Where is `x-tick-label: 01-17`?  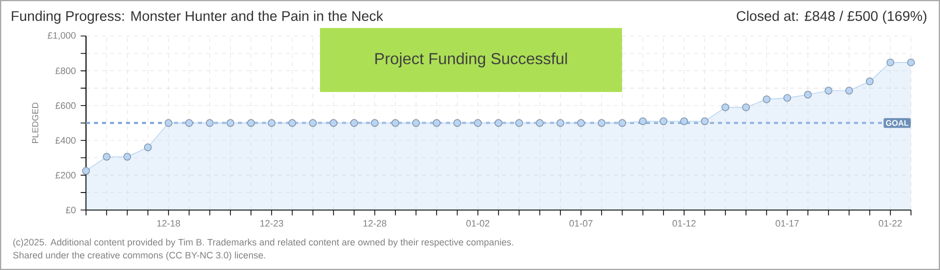
x-tick-label: 01-17 is located at coordinates (787, 223).